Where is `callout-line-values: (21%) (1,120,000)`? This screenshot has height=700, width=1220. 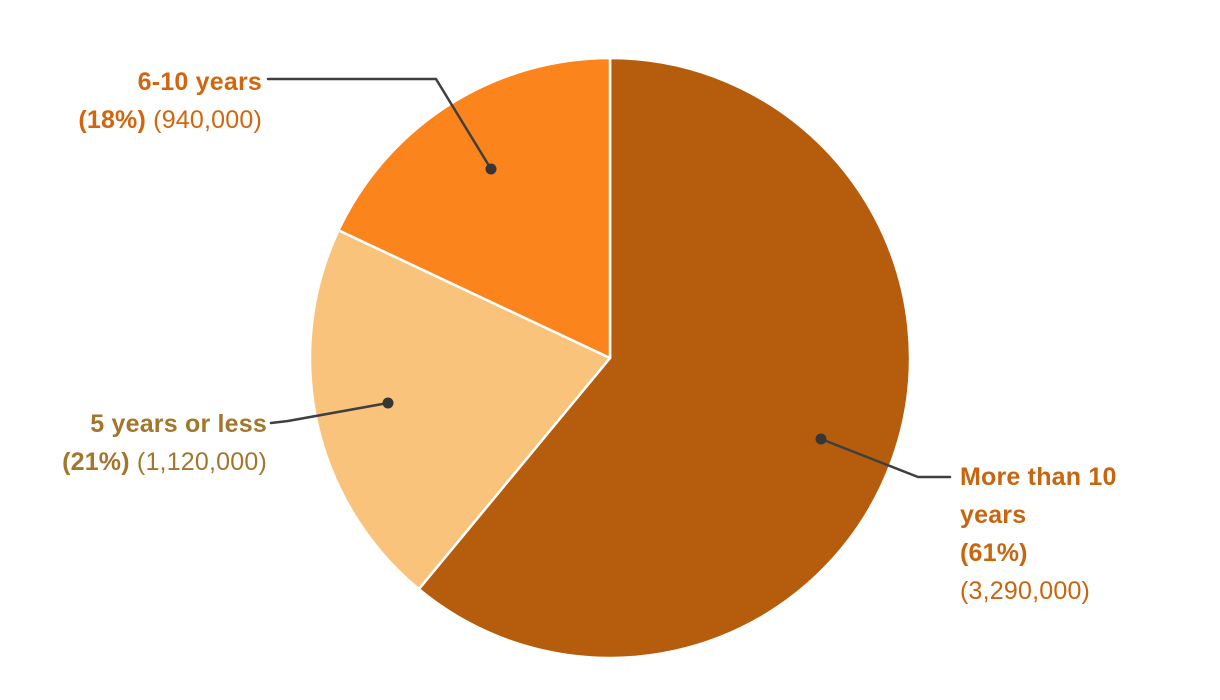
callout-line-values: (21%) (1,120,000) is located at coordinates (133, 462).